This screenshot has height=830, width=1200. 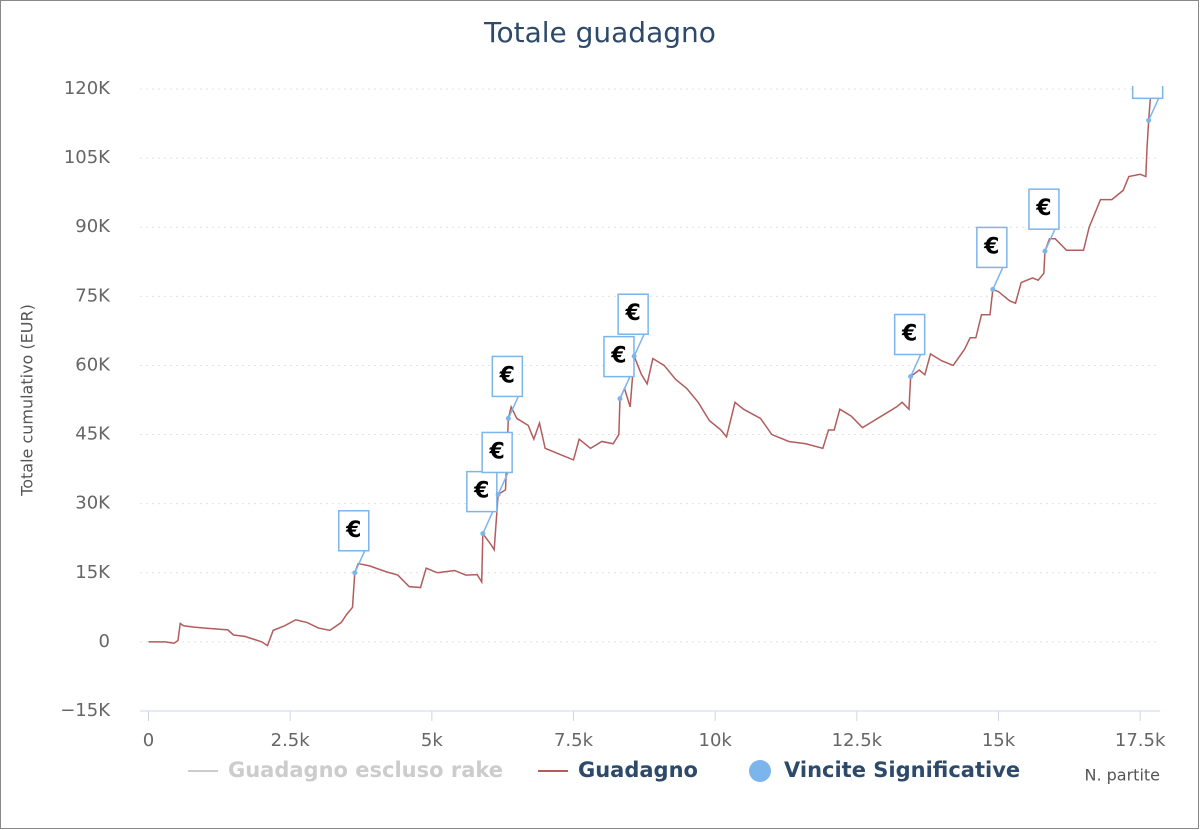 I want to click on y-tick-label: 75K, so click(x=93, y=295).